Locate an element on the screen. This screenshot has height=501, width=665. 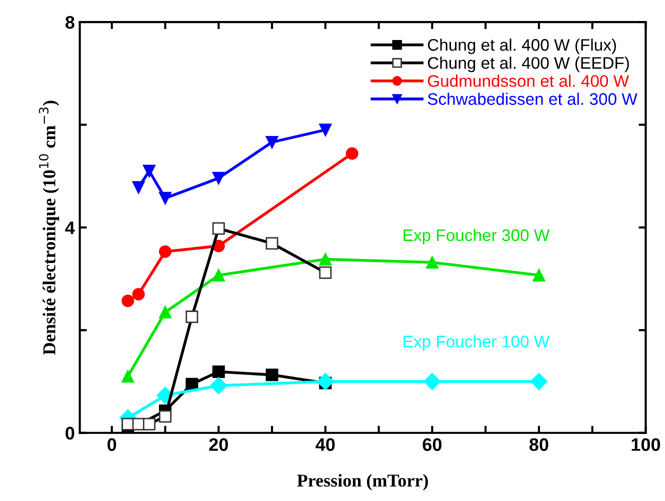
x-axis-title: Pression (mTorr) is located at coordinates (362, 482).